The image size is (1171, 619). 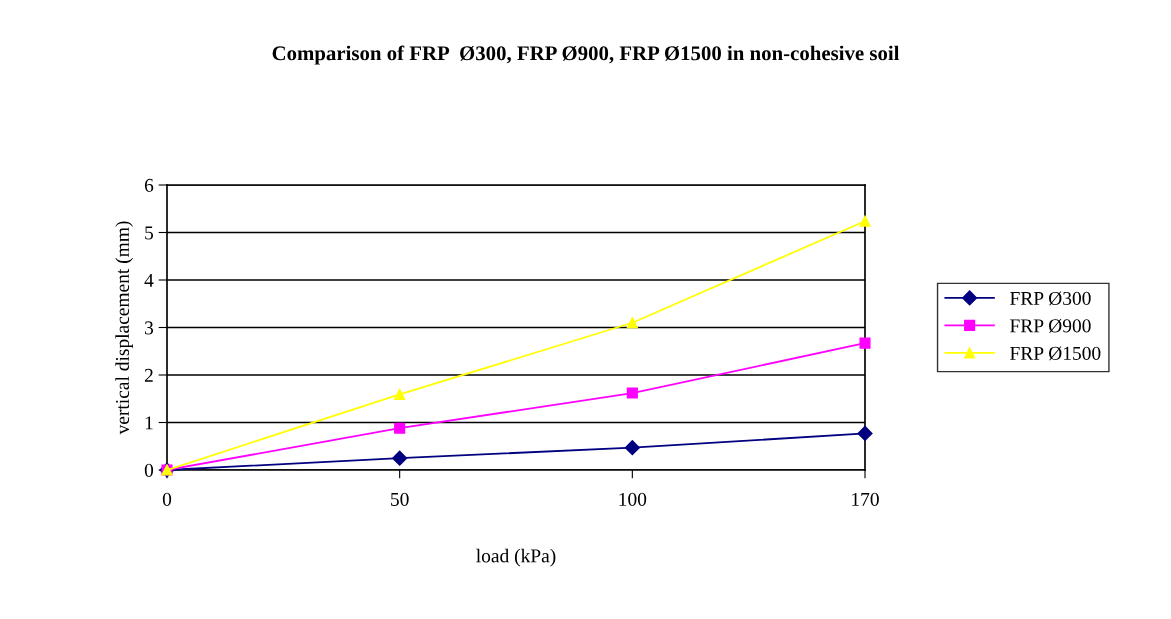 I want to click on y-tick-label: 4, so click(x=149, y=280).